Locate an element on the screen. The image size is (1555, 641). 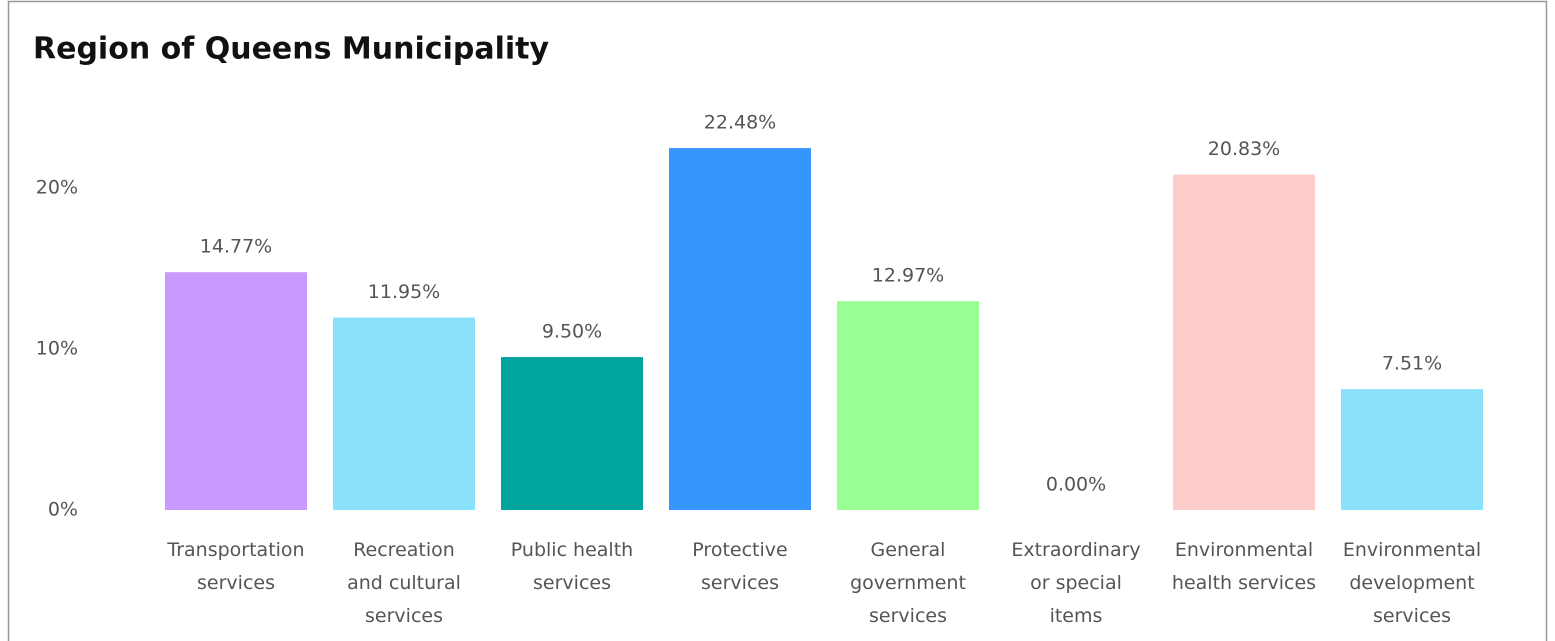
value-label: 9.50% is located at coordinates (572, 332).